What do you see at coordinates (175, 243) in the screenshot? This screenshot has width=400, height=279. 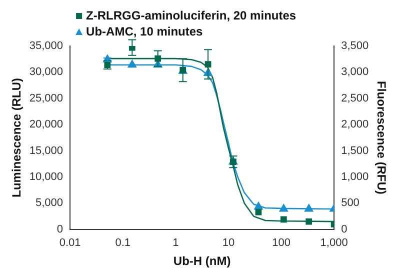 I see `x-tick-label: 1` at bounding box center [175, 243].